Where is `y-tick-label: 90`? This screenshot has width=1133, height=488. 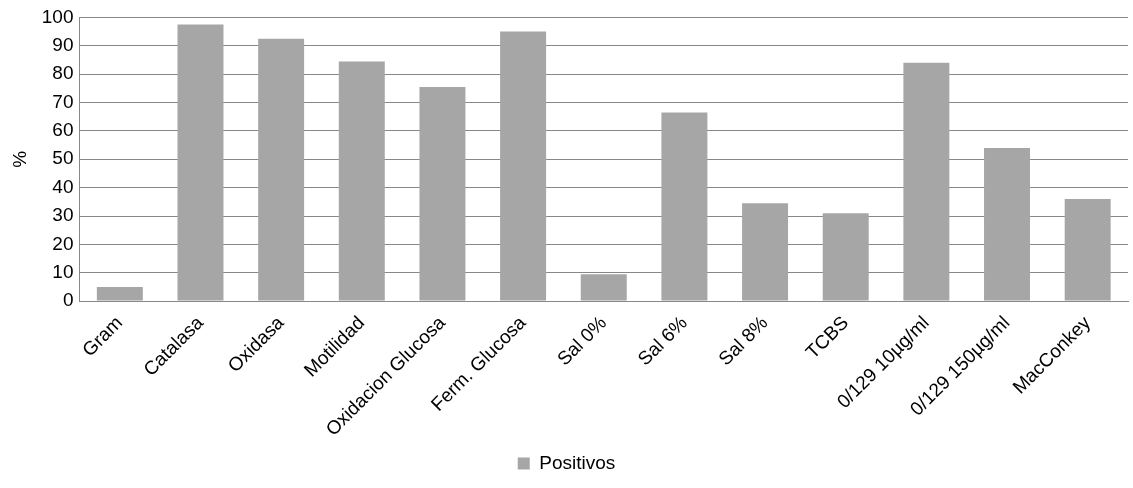
y-tick-label: 90 is located at coordinates (63, 45).